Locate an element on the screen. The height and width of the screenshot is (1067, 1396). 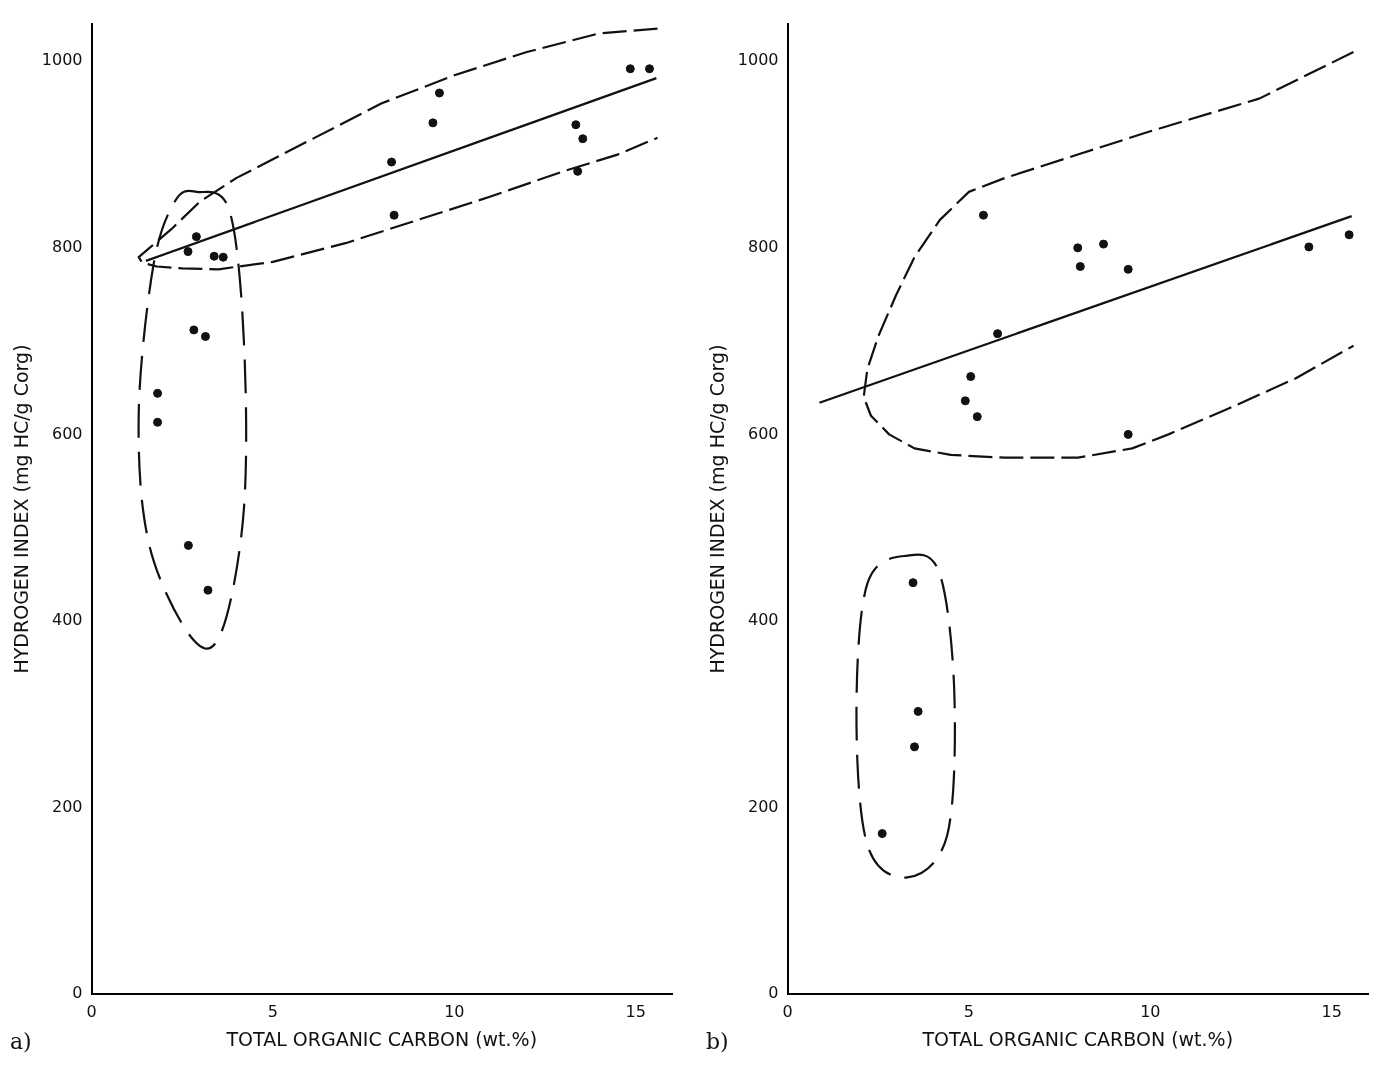
text: a) is located at coordinates (21, 1041).